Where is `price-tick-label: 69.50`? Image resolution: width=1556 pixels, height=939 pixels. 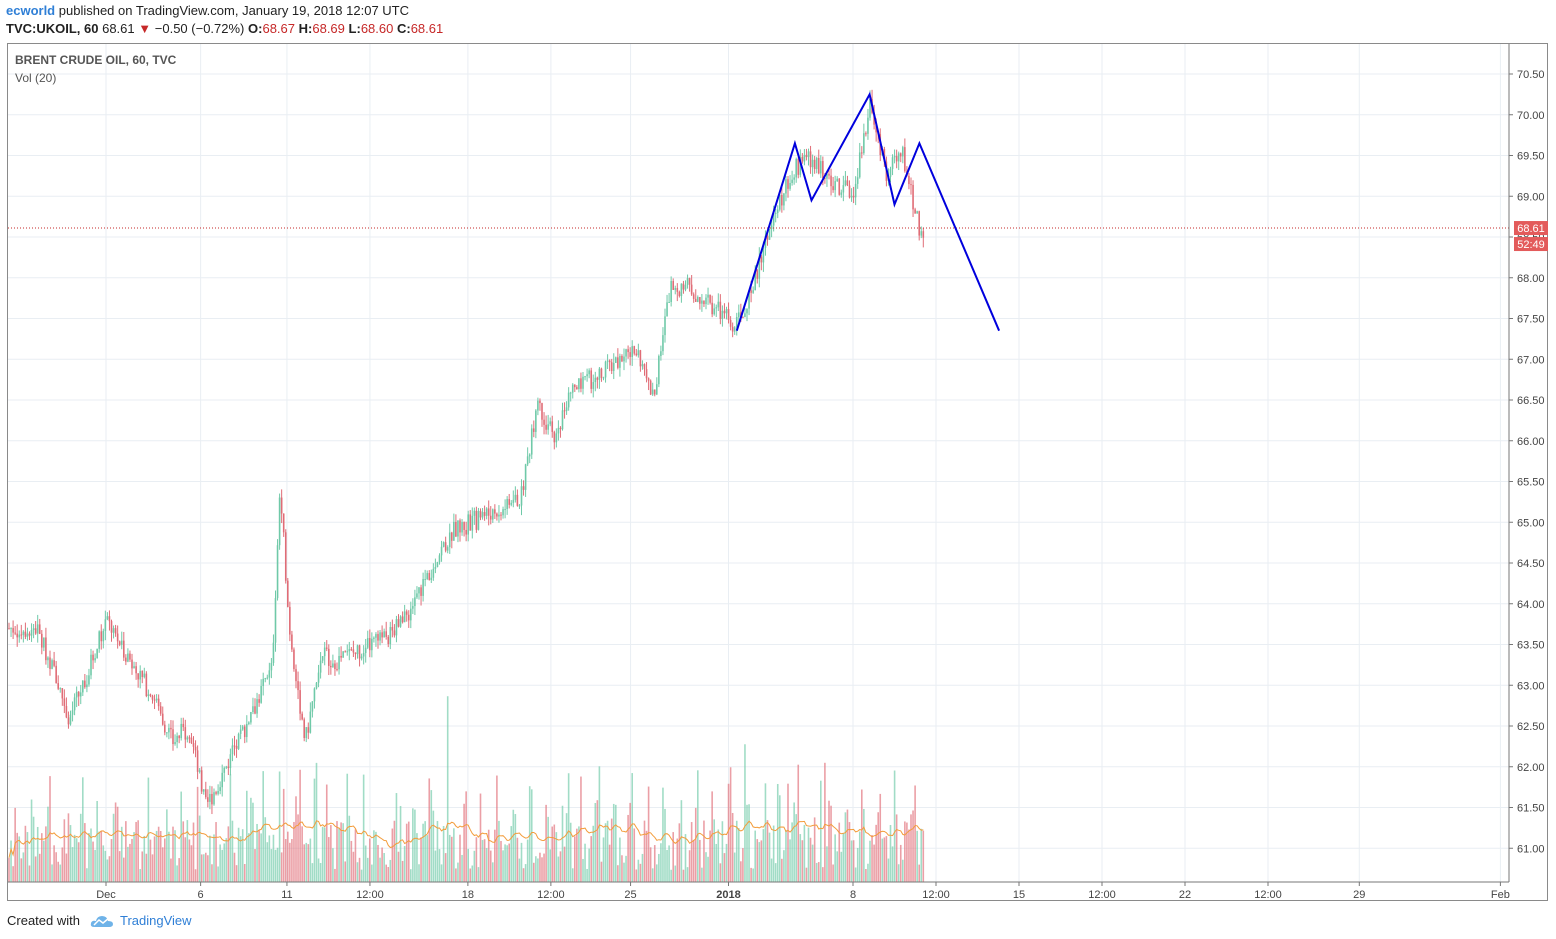
price-tick-label: 69.50 is located at coordinates (1531, 157).